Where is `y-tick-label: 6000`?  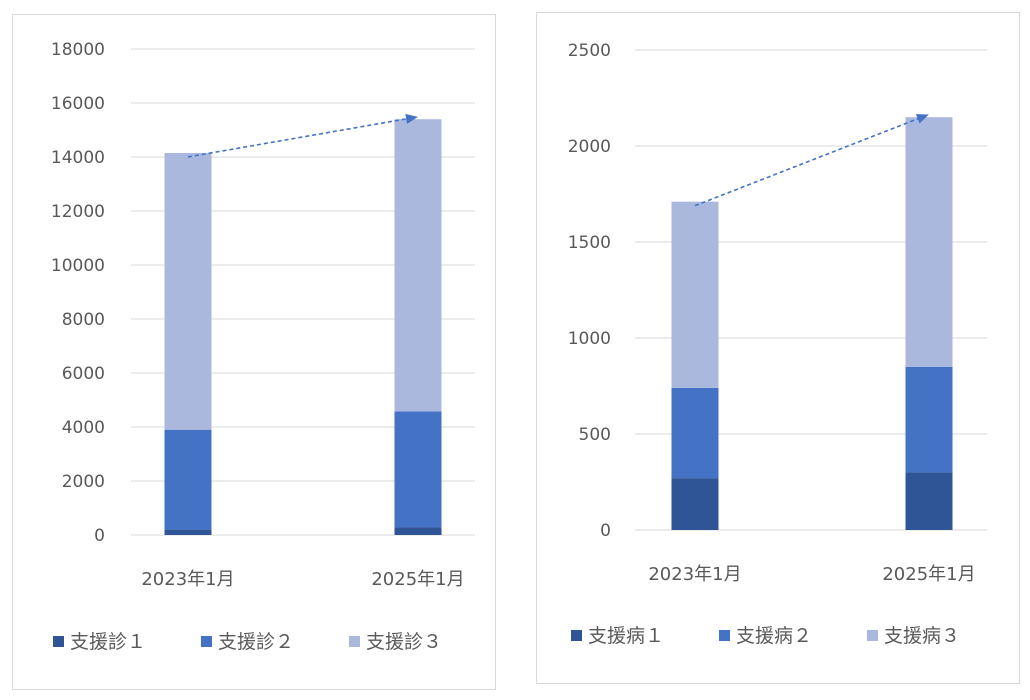
y-tick-label: 6000 is located at coordinates (83, 374).